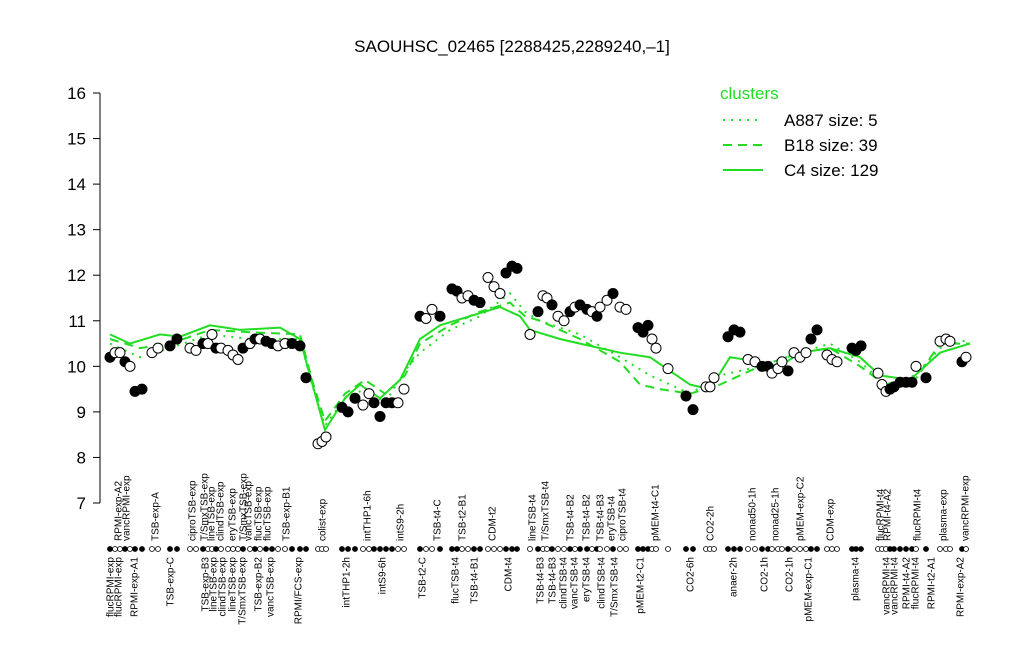  What do you see at coordinates (423, 578) in the screenshot?
I see `x-label-bottom: TSB-t2-C` at bounding box center [423, 578].